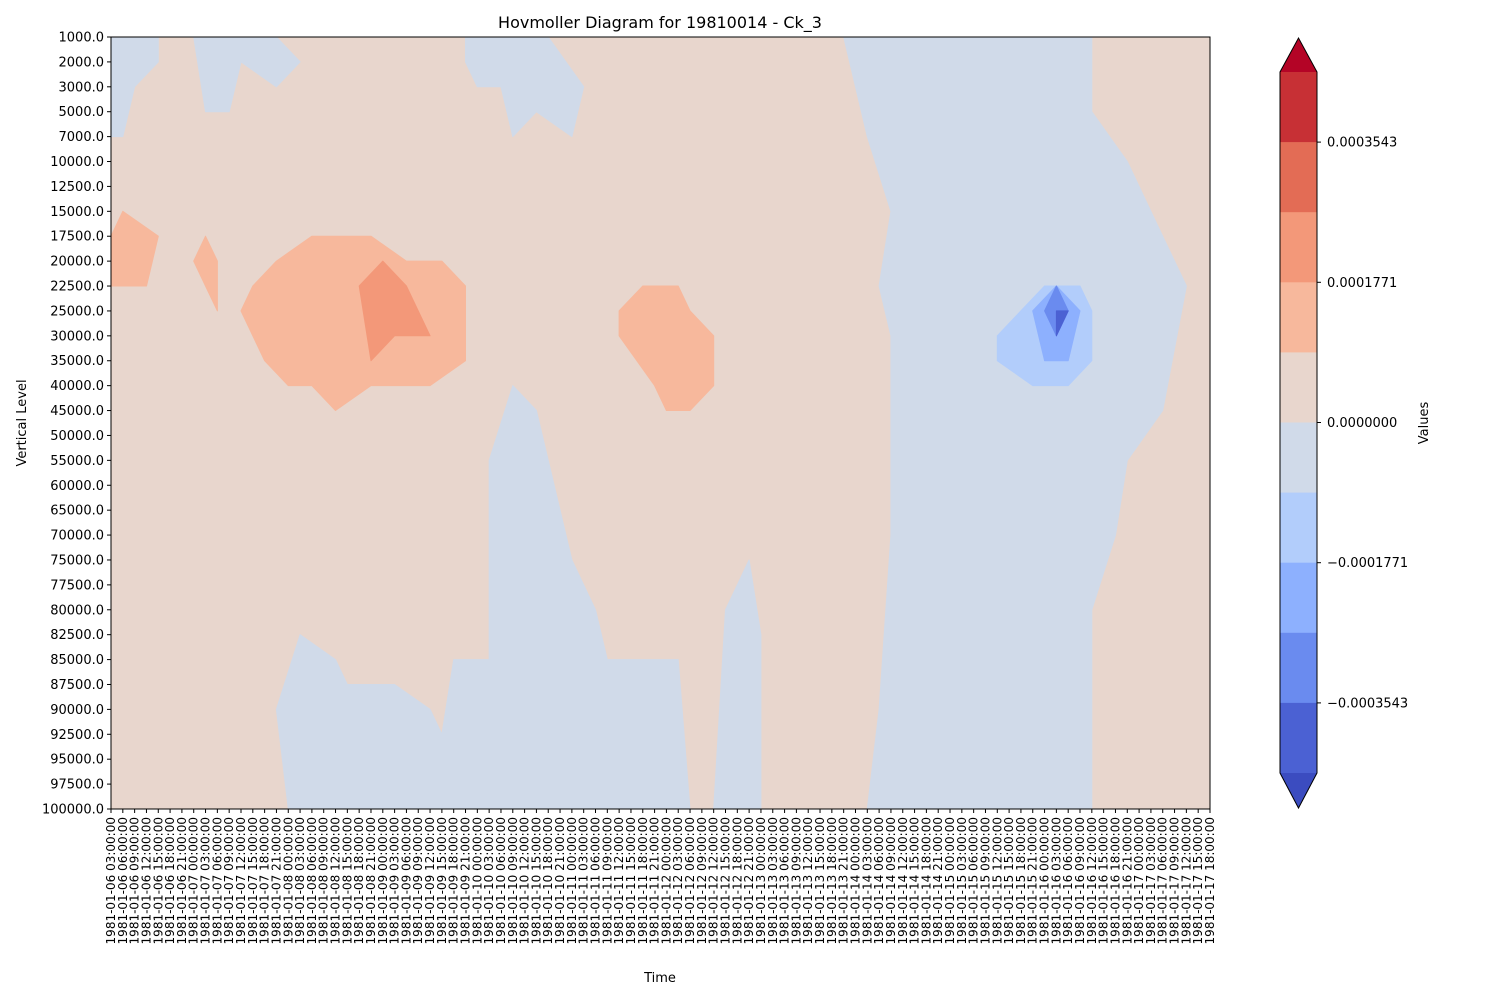  Describe the element at coordinates (832, 880) in the screenshot. I see `x-tick-label: 1981-01-13 18:00:00` at that location.